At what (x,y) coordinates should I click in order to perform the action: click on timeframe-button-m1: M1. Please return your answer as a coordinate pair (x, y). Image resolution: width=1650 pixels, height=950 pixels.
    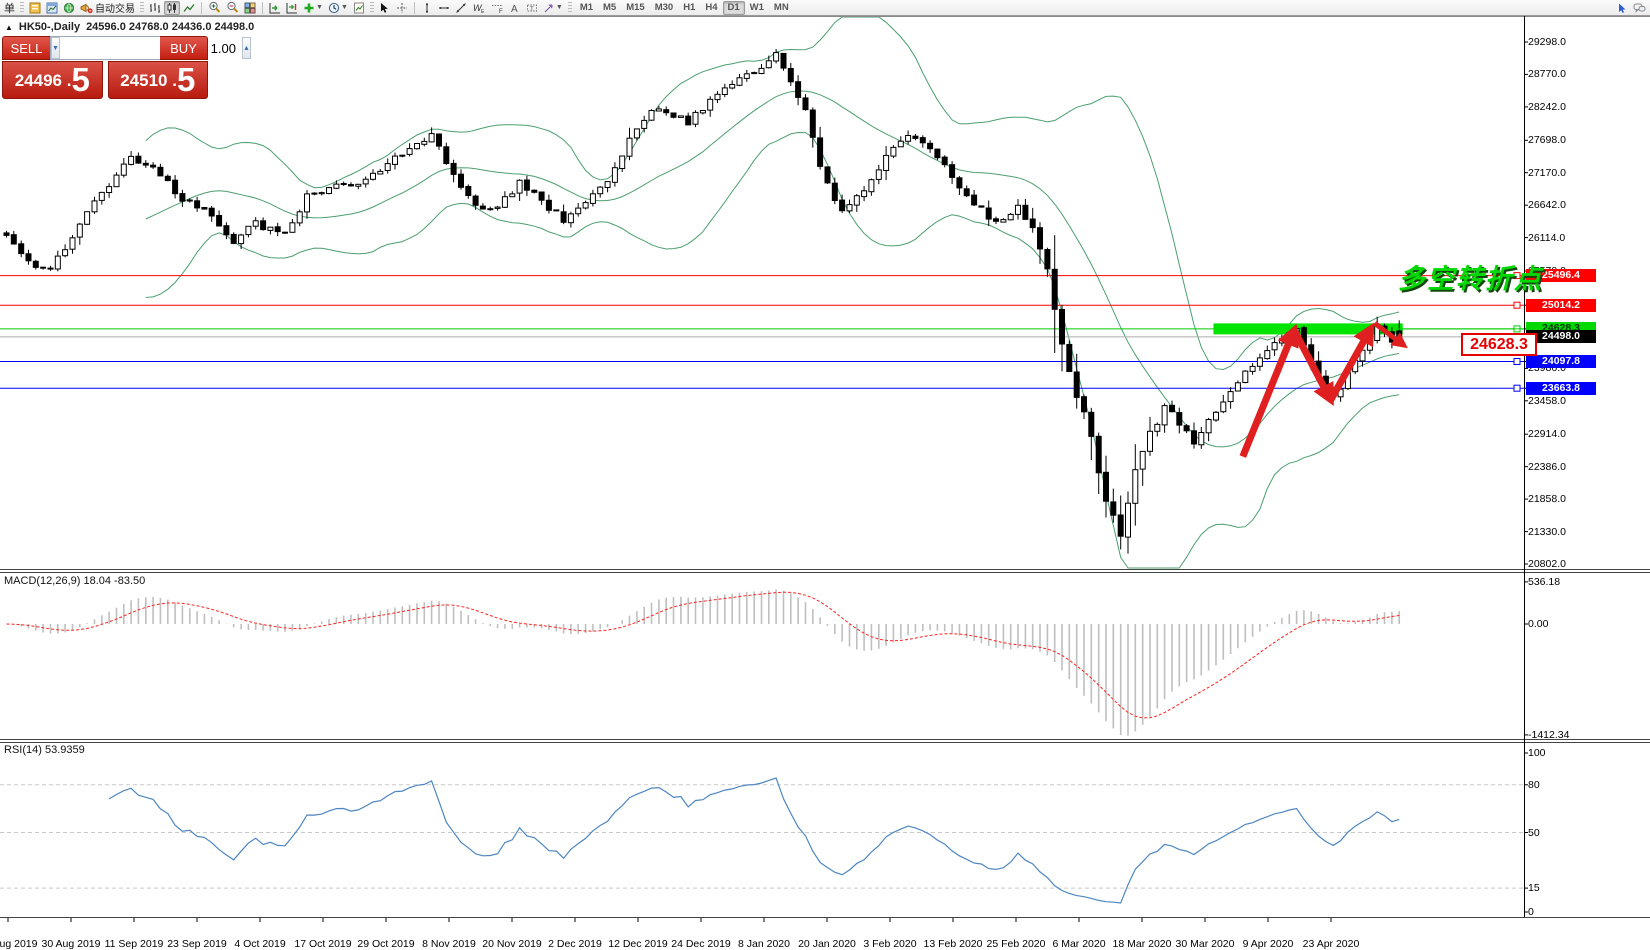
    Looking at the image, I should click on (586, 7).